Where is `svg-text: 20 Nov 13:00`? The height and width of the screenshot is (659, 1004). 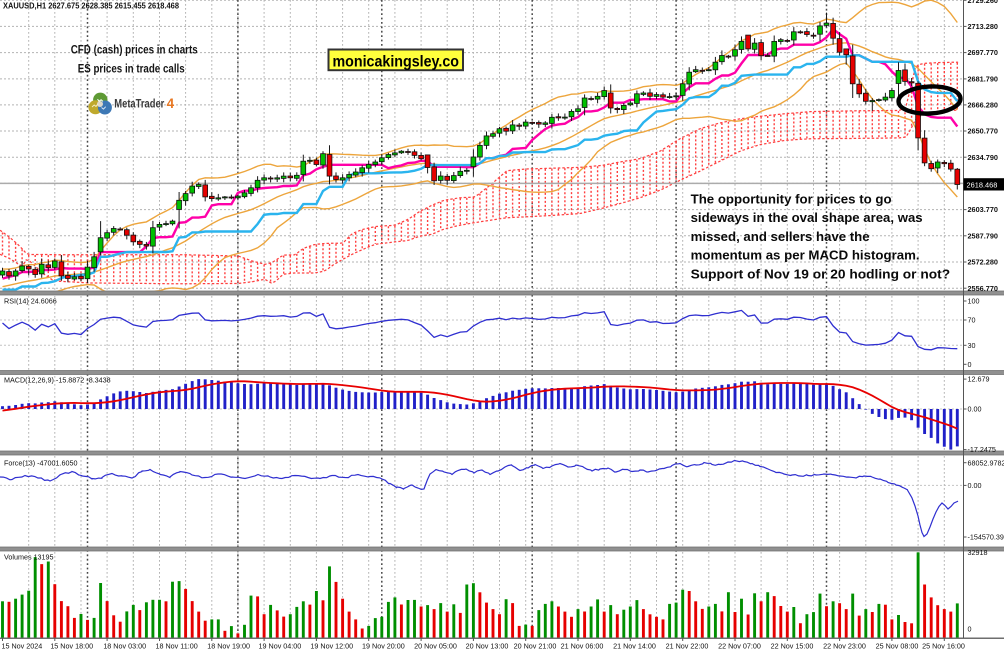 svg-text: 20 Nov 13:00 is located at coordinates (487, 646).